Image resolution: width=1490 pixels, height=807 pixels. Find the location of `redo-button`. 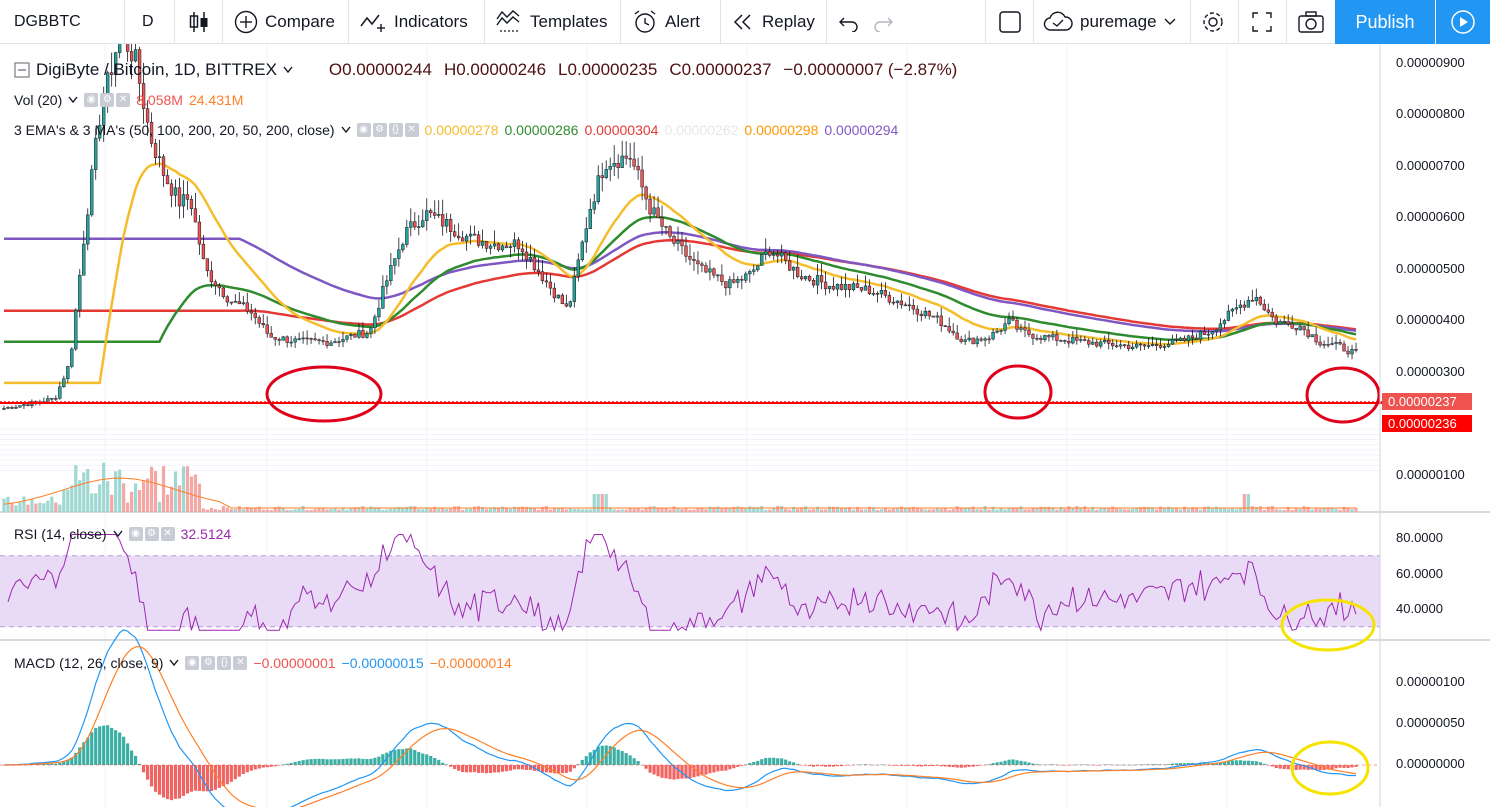

redo-button is located at coordinates (883, 22).